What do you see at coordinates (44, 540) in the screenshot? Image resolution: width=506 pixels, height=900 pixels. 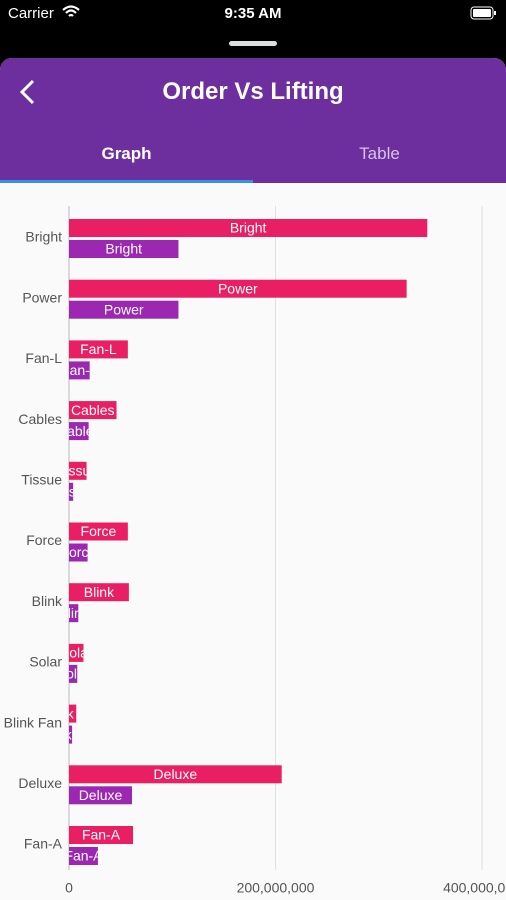 I see `y-tick-label: Force` at bounding box center [44, 540].